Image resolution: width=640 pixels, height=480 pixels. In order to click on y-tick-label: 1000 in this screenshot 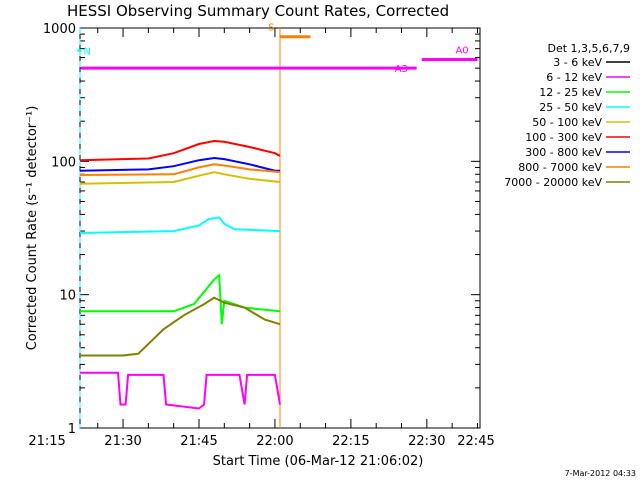, I will do `click(59, 29)`.